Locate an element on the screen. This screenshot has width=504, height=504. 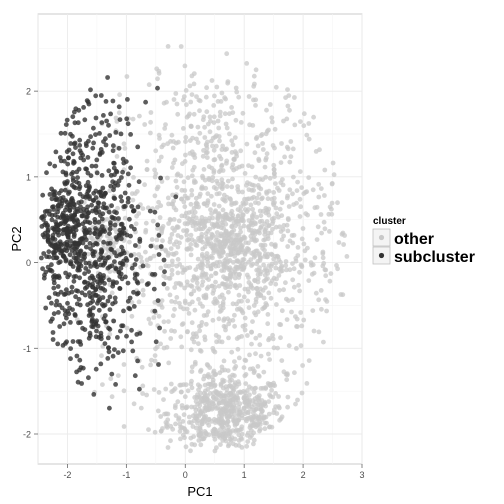
x-tick-label: -1 is located at coordinates (126, 475).